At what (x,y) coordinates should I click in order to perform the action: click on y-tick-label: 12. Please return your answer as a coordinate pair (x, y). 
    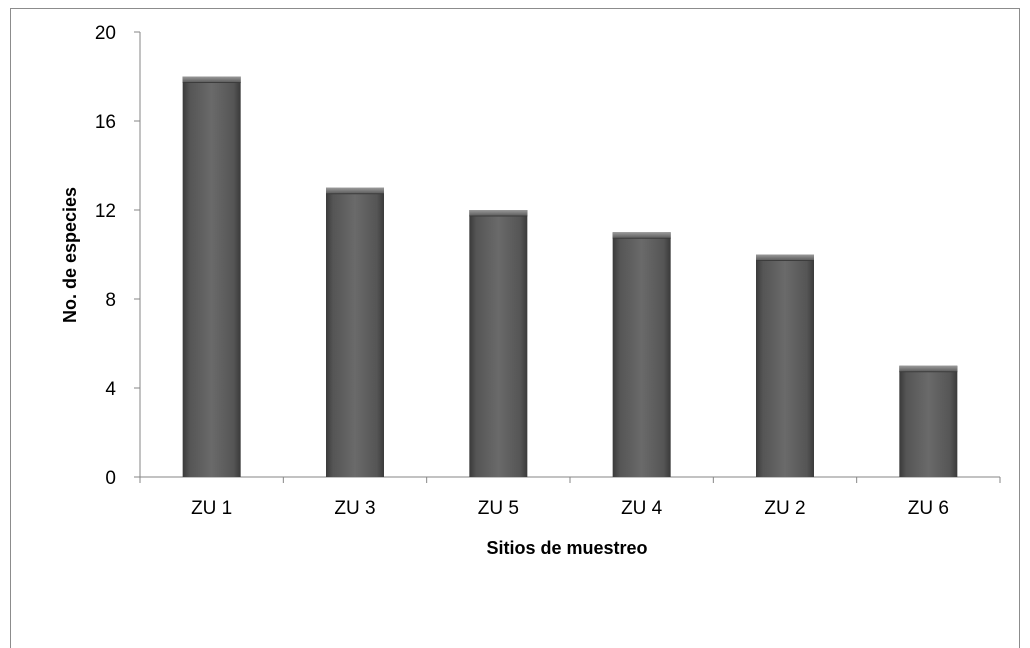
    Looking at the image, I should click on (105, 211).